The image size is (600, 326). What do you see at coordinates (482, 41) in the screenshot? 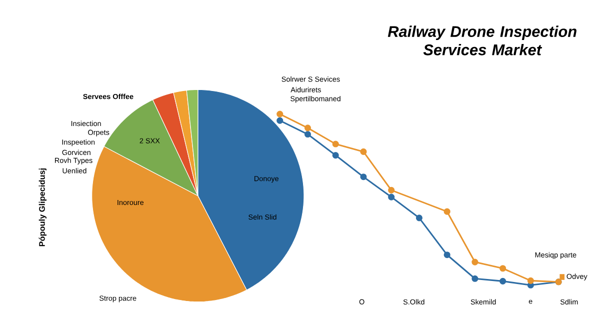
I see `text: Railway Drone Inspection Services Market` at bounding box center [482, 41].